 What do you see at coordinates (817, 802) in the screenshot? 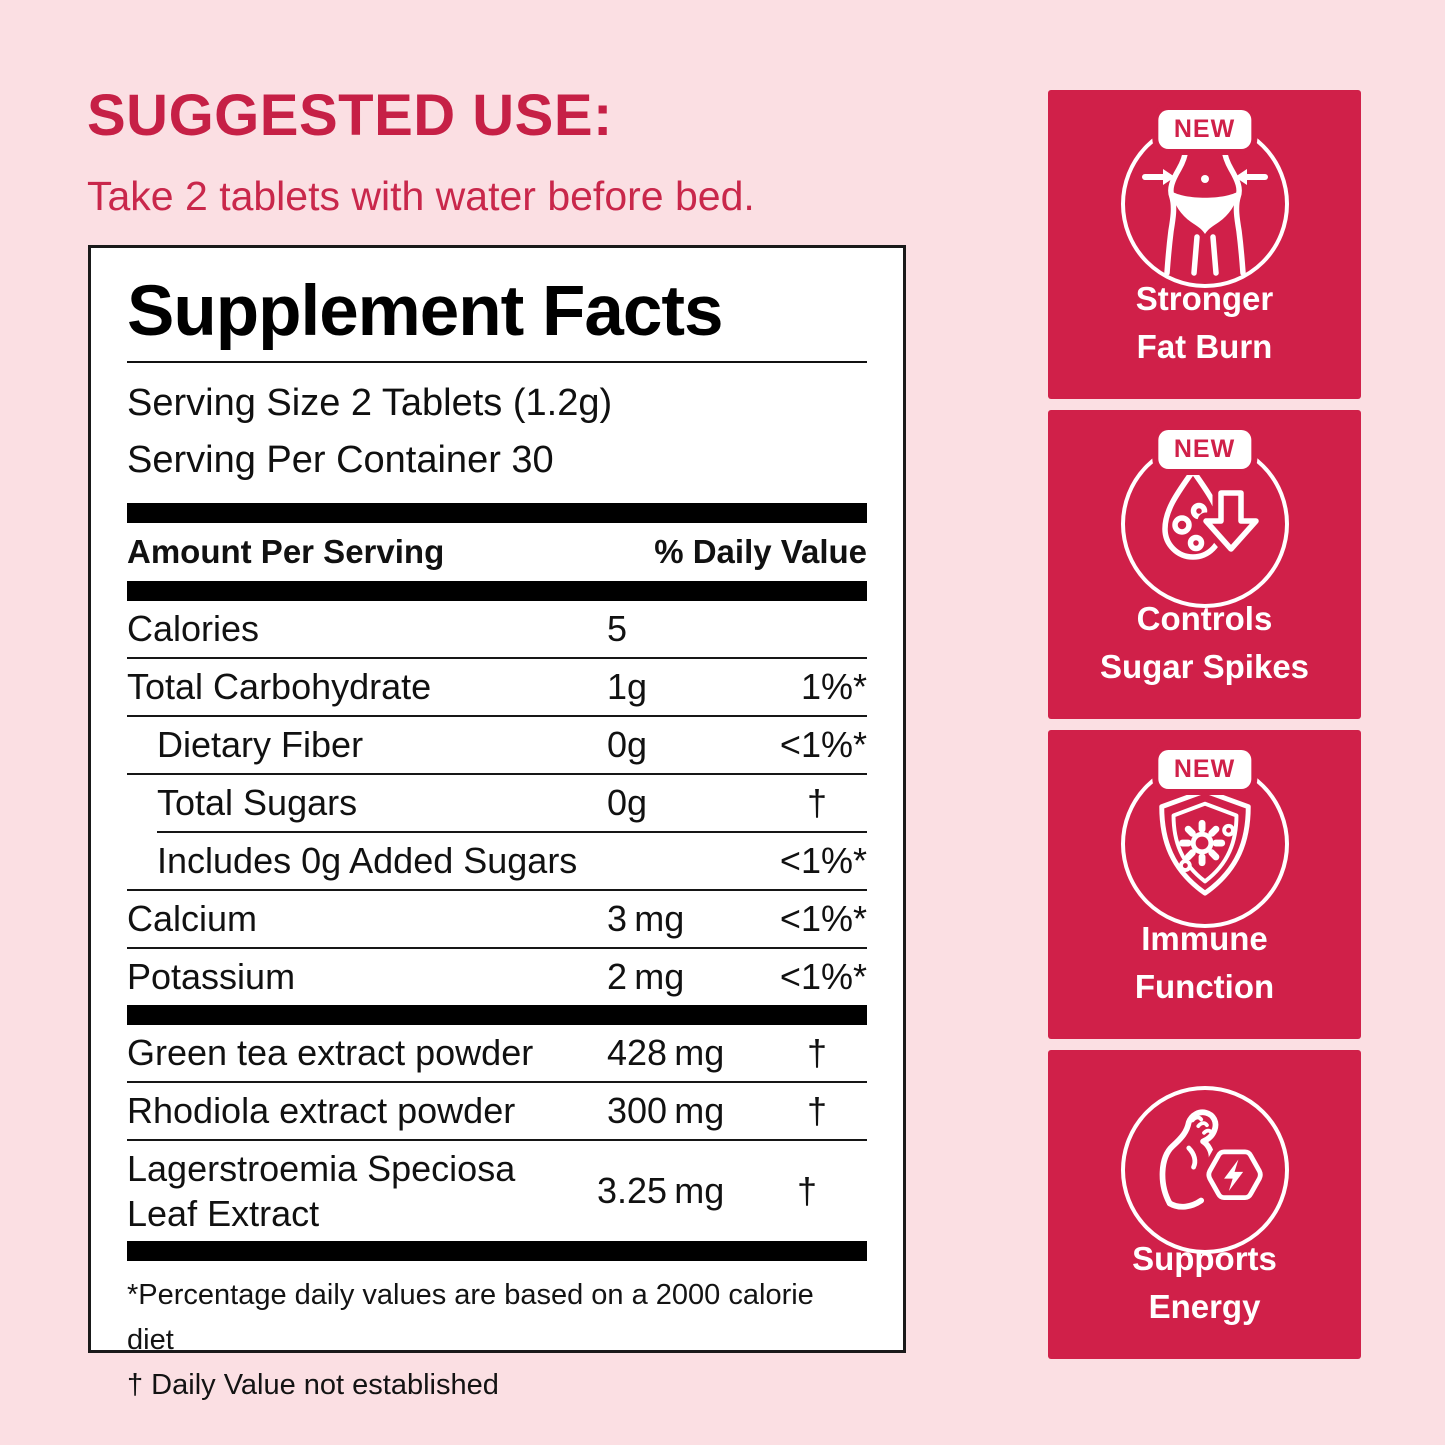
I see `nutrient-dv: †` at bounding box center [817, 802].